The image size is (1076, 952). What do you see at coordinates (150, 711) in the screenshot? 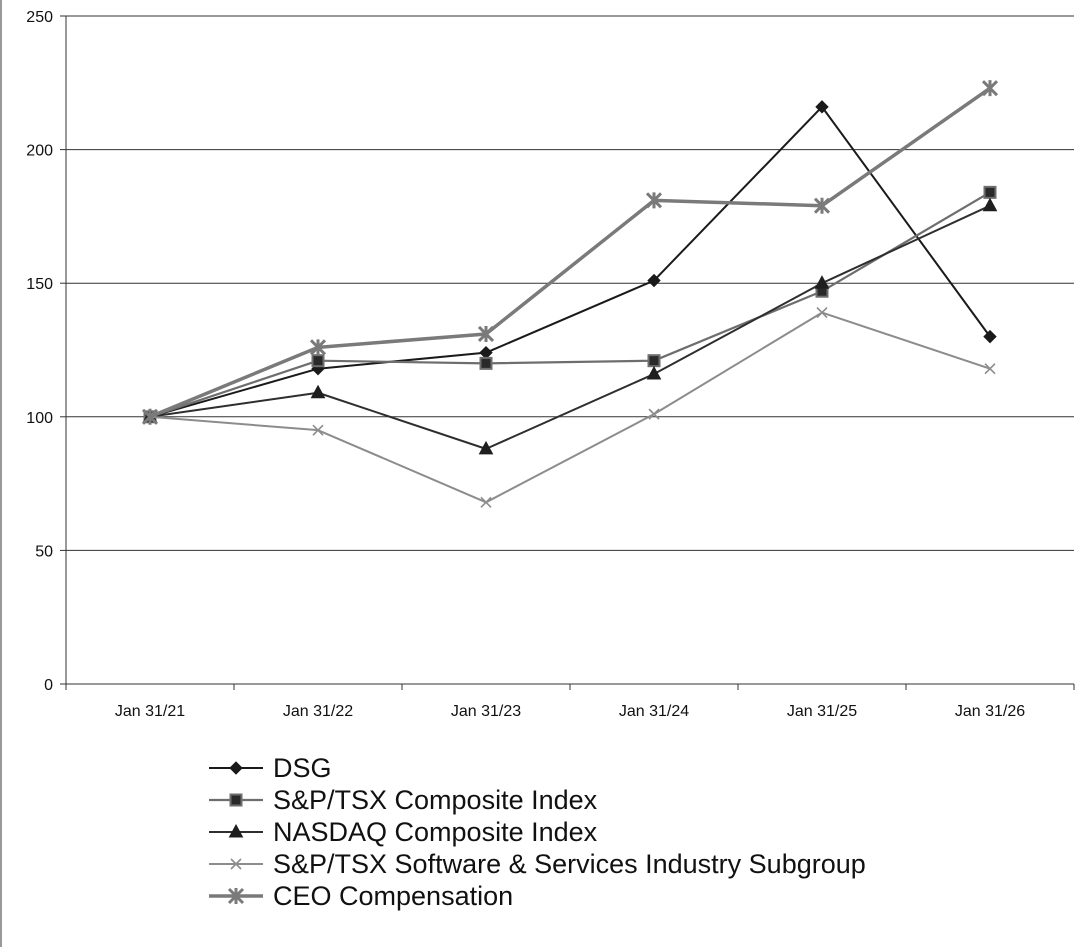
I see `x-tick-label: Jan 31/21` at bounding box center [150, 711].